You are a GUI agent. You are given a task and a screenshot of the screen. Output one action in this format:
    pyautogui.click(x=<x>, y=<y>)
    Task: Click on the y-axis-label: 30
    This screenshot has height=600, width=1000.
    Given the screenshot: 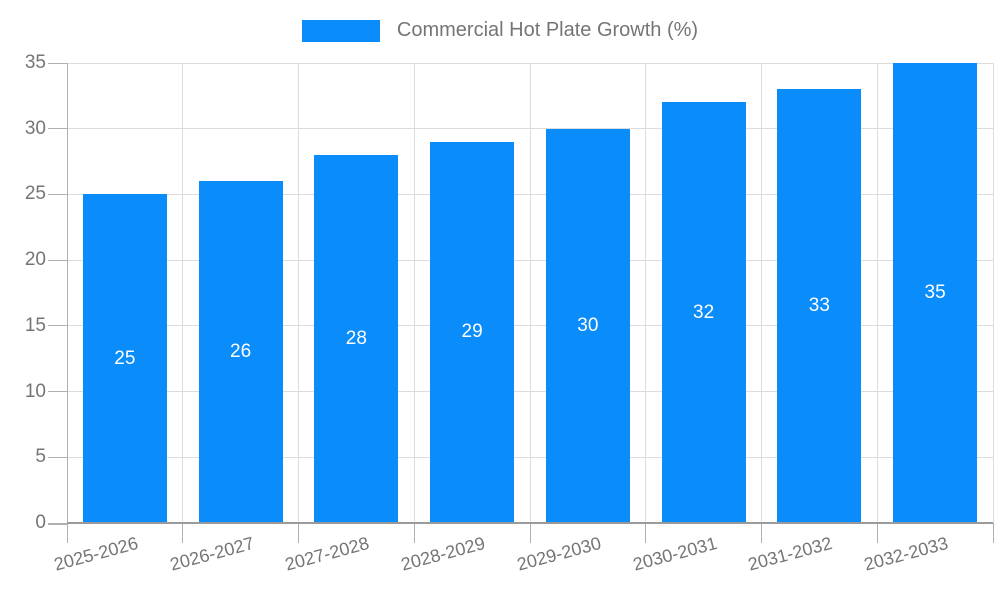 What is the action you would take?
    pyautogui.click(x=35, y=128)
    